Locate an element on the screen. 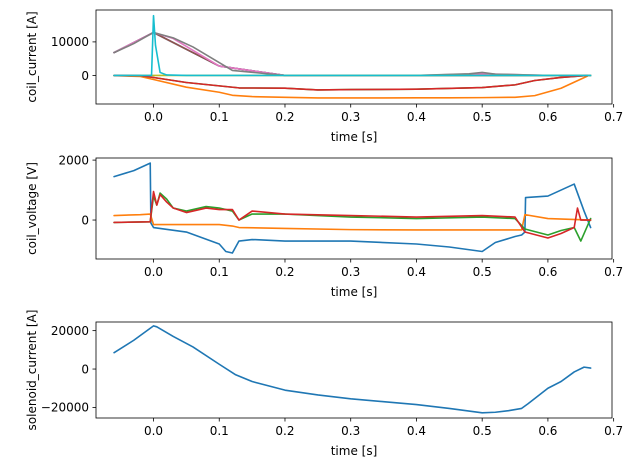 The height and width of the screenshot is (470, 629). y-tick-label: −20000 is located at coordinates (65, 408).